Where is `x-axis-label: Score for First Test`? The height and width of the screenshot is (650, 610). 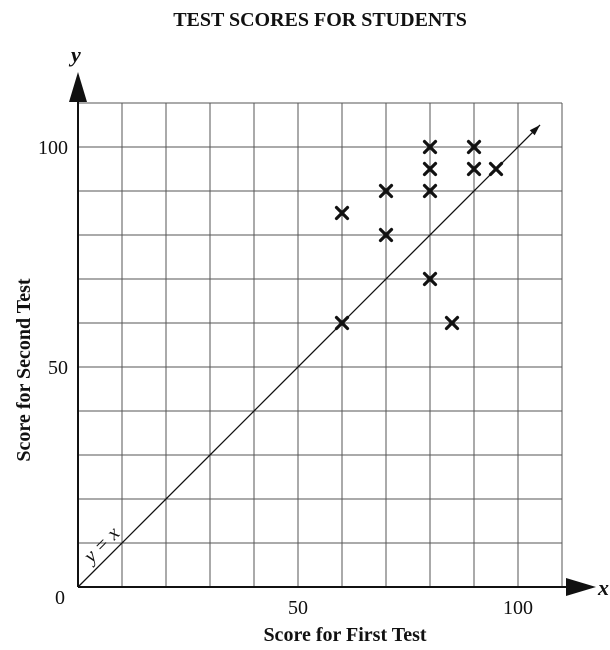
x-axis-label: Score for First Test is located at coordinates (344, 635).